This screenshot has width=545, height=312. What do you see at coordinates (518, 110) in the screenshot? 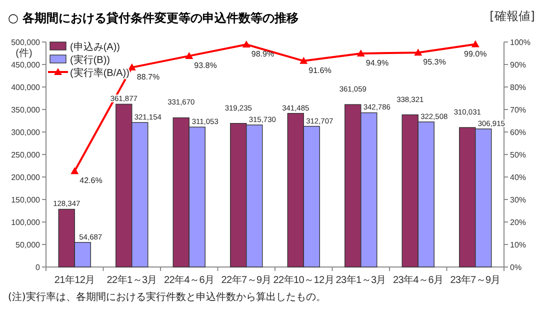
I see `y2-tick-label: 70%` at bounding box center [518, 110].